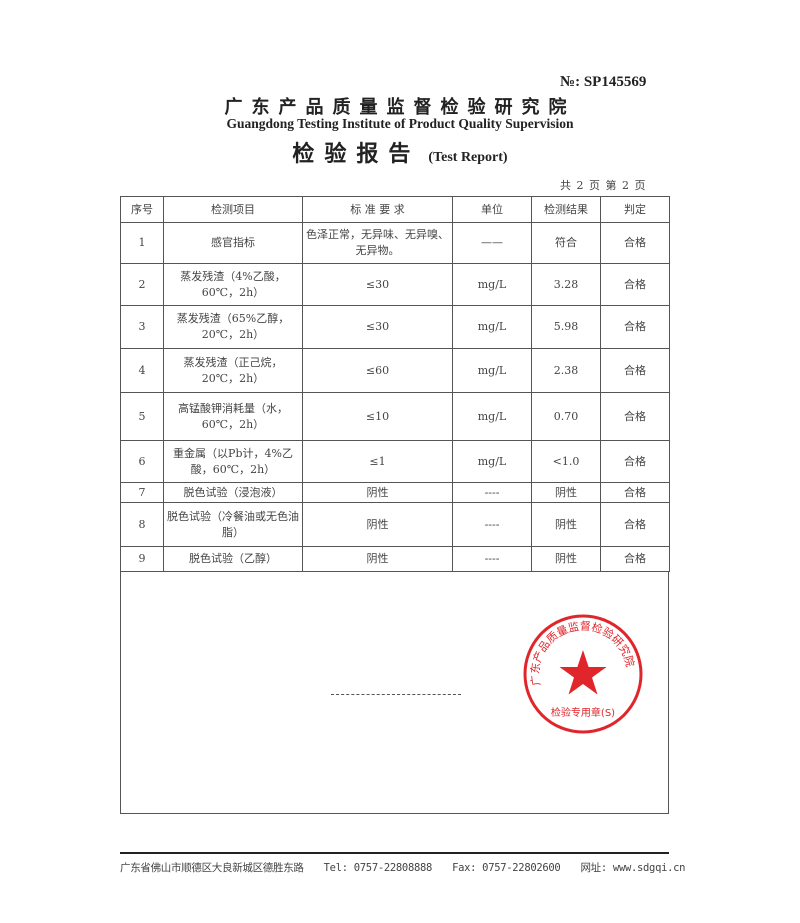 This screenshot has height=923, width=800. I want to click on cell-item: 感官指标, so click(233, 243).